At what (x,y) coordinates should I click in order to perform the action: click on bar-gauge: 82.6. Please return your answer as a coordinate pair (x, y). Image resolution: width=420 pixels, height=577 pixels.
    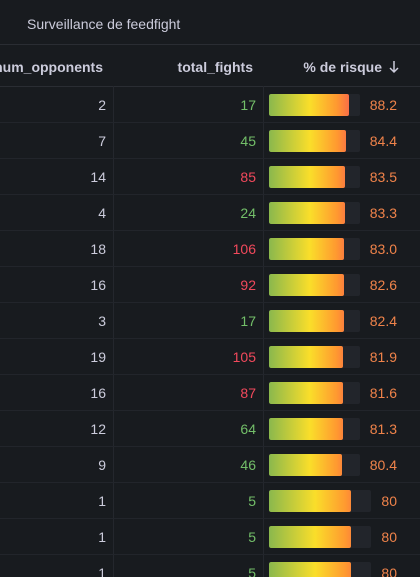
    Looking at the image, I should click on (333, 285).